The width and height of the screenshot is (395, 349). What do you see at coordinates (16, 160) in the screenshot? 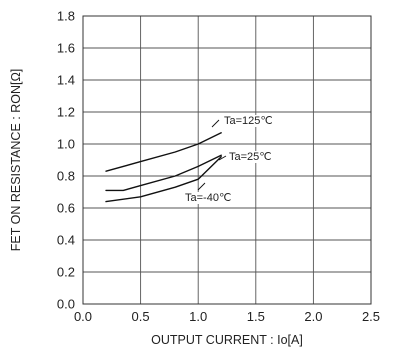
I see `y-axis-label: FET ON RESISTANCE : RON[Ω]` at bounding box center [16, 160].